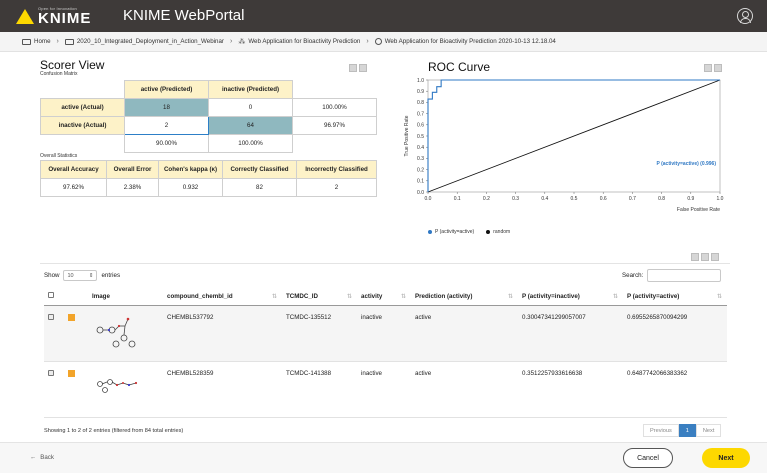 The width and height of the screenshot is (767, 473). I want to click on breadcrumb-home: Home, so click(36, 41).